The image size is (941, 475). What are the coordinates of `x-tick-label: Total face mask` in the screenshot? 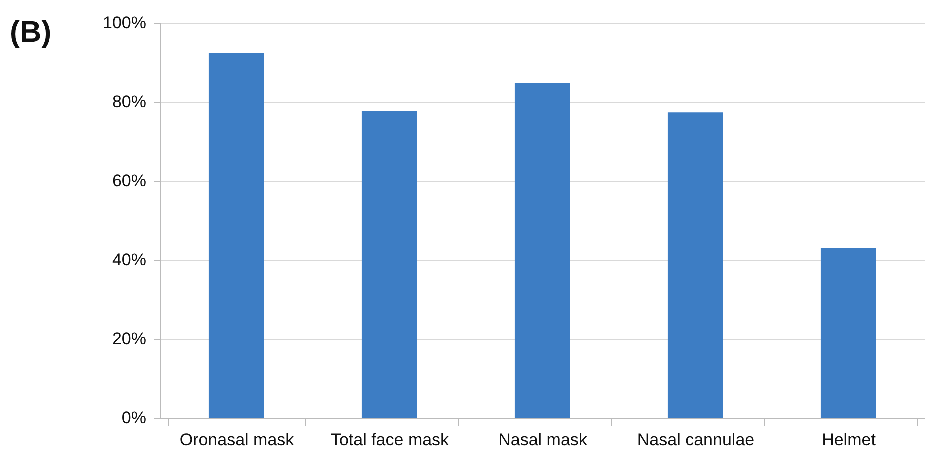 It's located at (390, 440).